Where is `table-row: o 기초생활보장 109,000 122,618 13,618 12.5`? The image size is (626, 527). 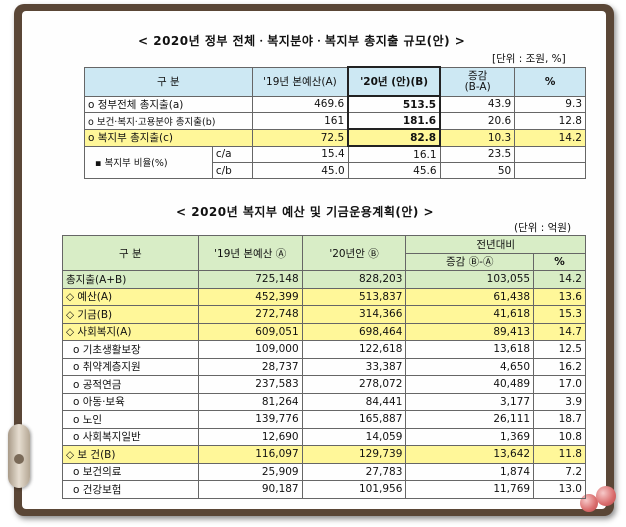 table-row: o 기초생활보장 109,000 122,618 13,618 12.5 is located at coordinates (324, 349).